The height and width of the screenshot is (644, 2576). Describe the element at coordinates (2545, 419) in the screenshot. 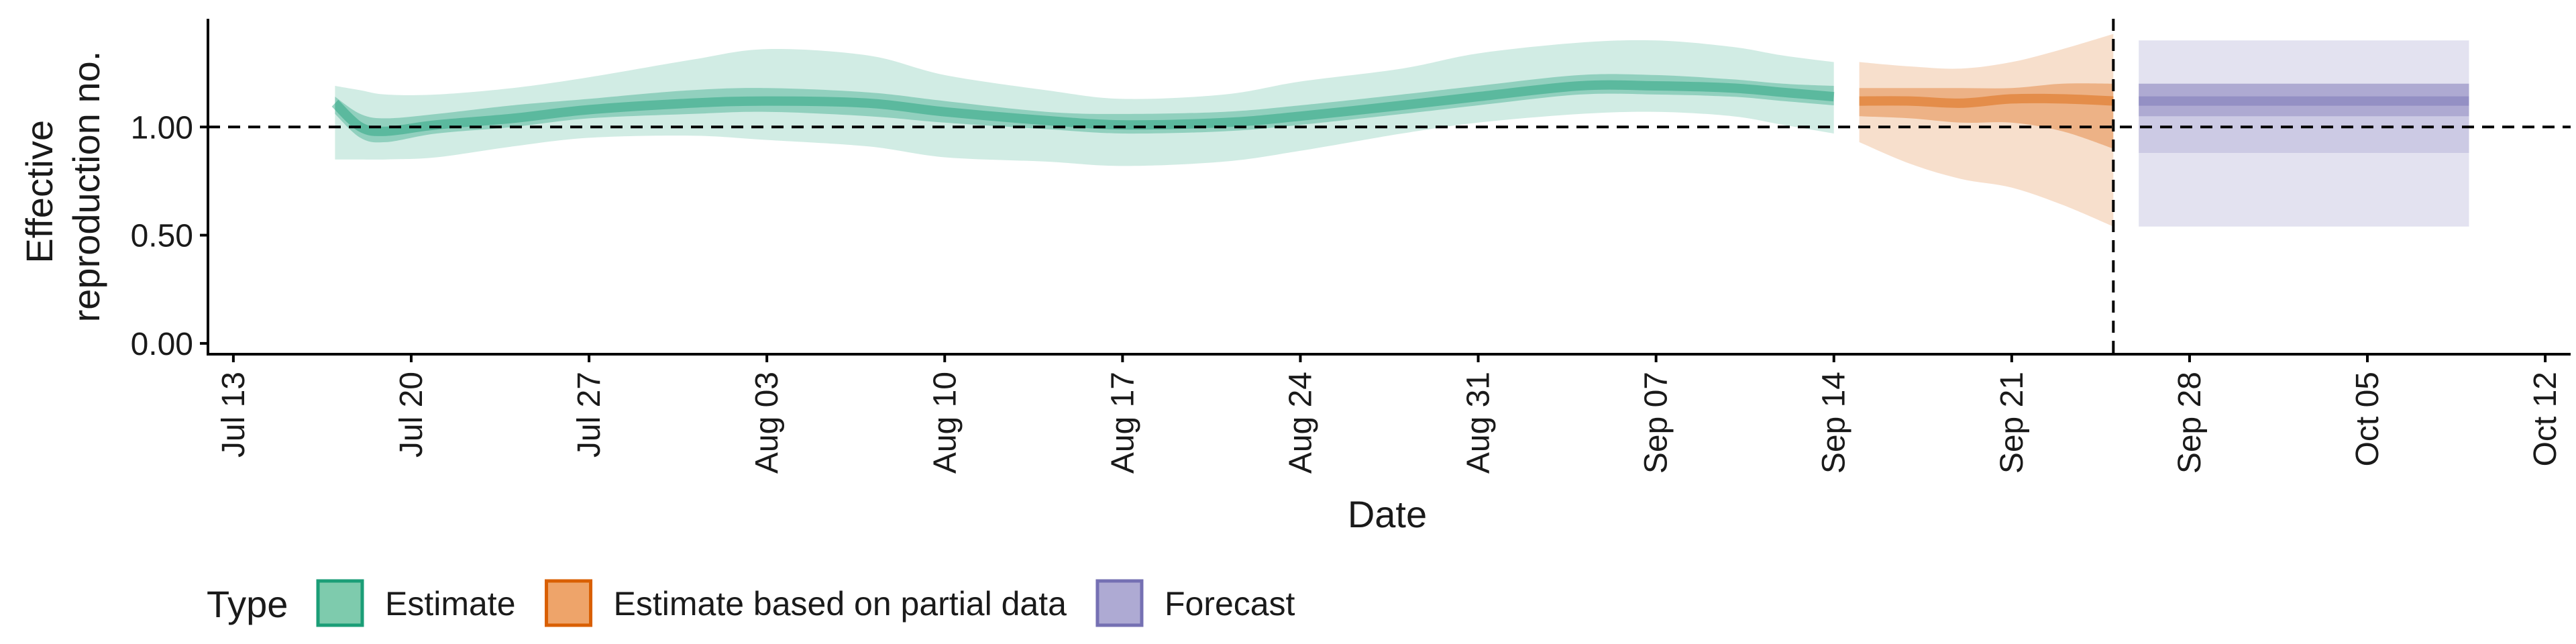

I see `x-tick-label: Oct 12` at that location.